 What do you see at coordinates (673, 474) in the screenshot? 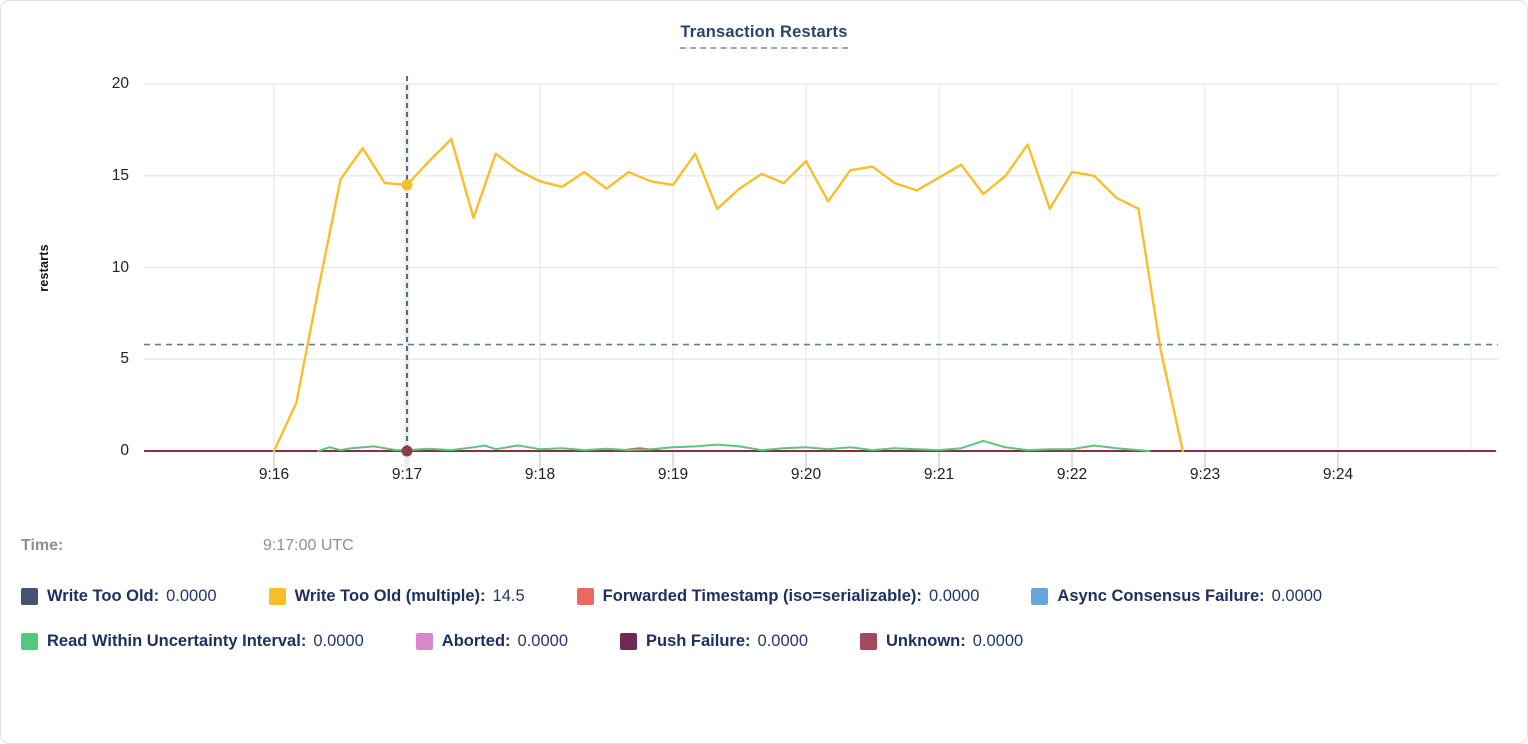
I see `x-tick-label: 9:19` at bounding box center [673, 474].